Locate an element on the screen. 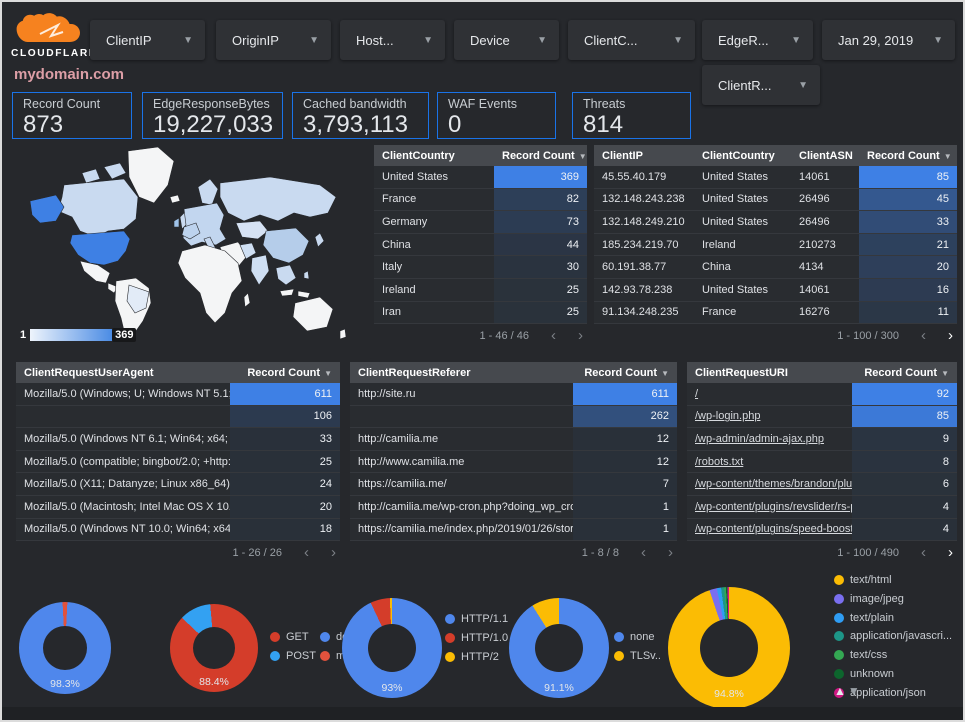 The width and height of the screenshot is (965, 722). dimension-cell: /wp-login.php is located at coordinates (728, 416).